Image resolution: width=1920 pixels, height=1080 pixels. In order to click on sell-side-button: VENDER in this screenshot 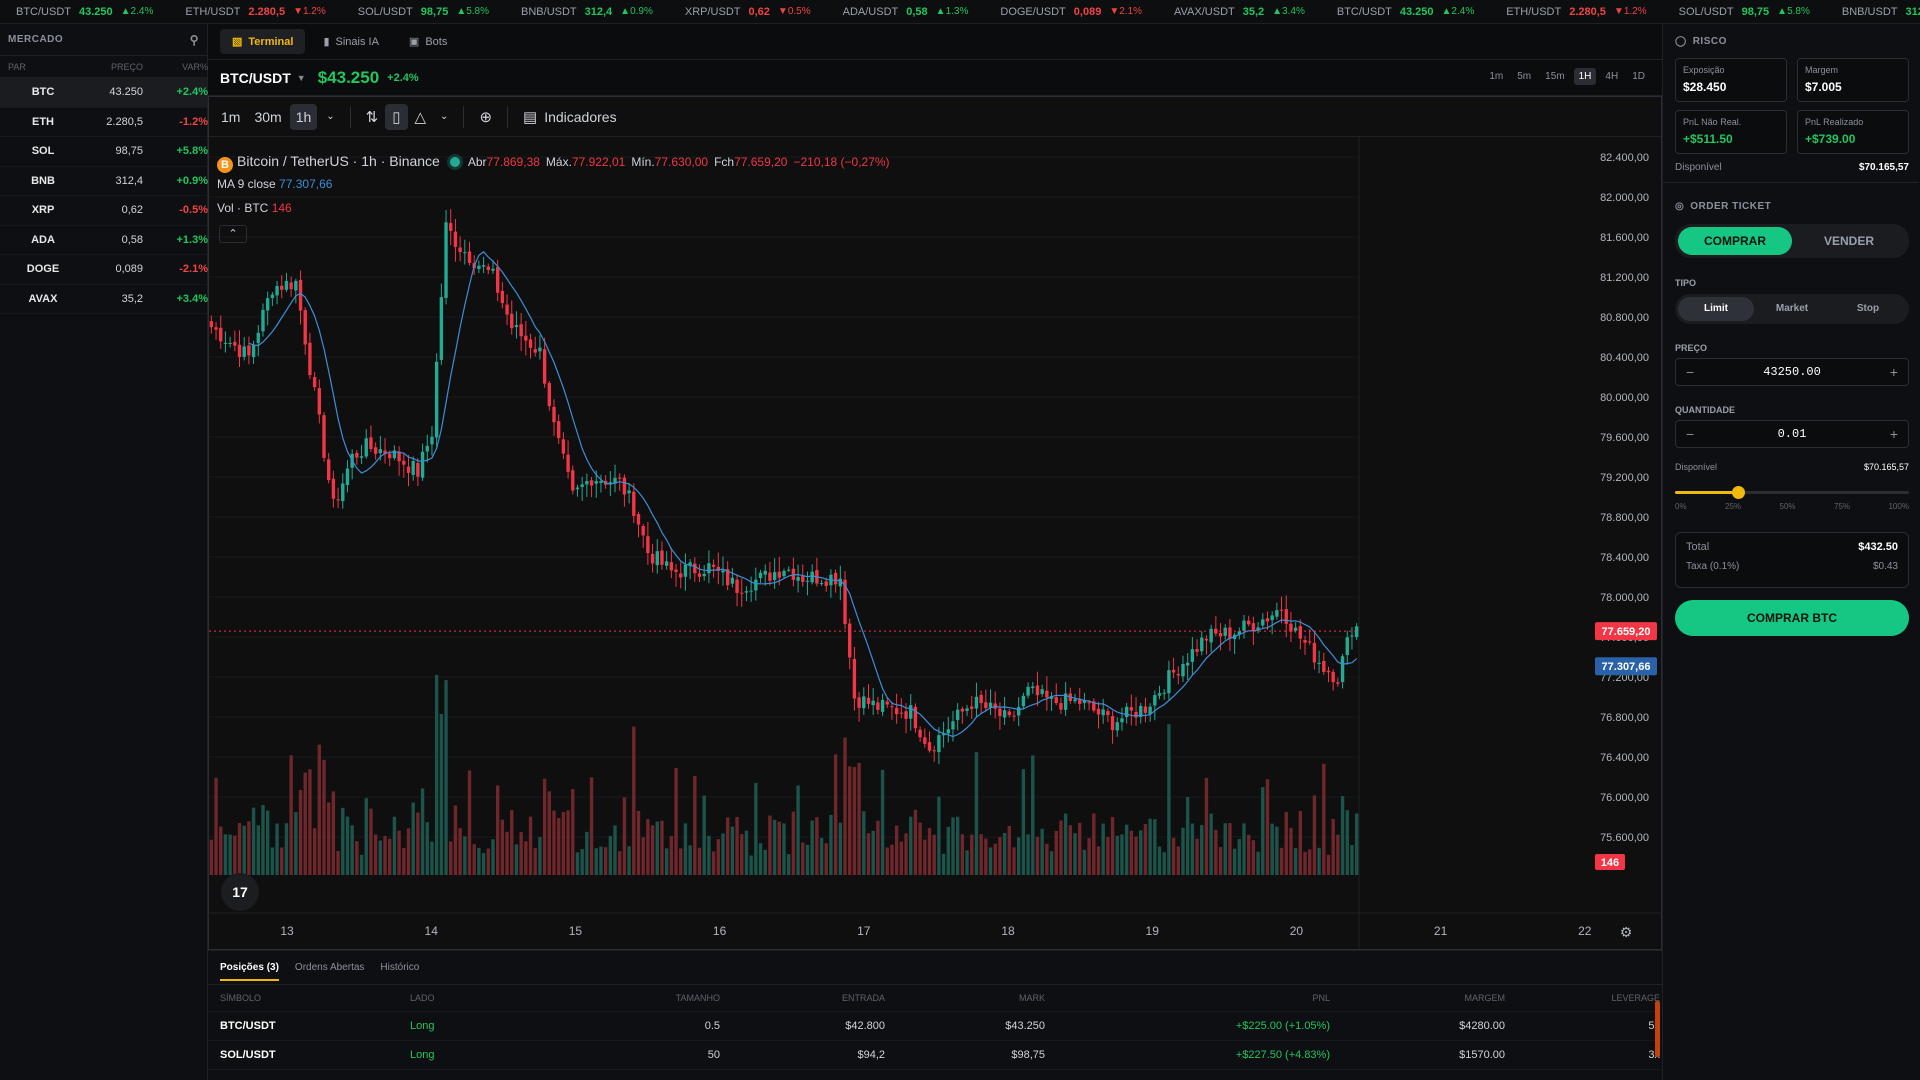, I will do `click(1848, 241)`.